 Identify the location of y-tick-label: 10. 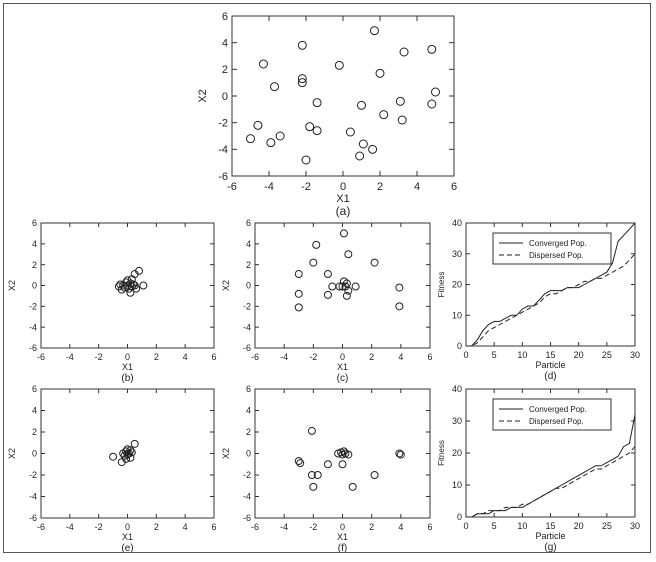
(457, 485).